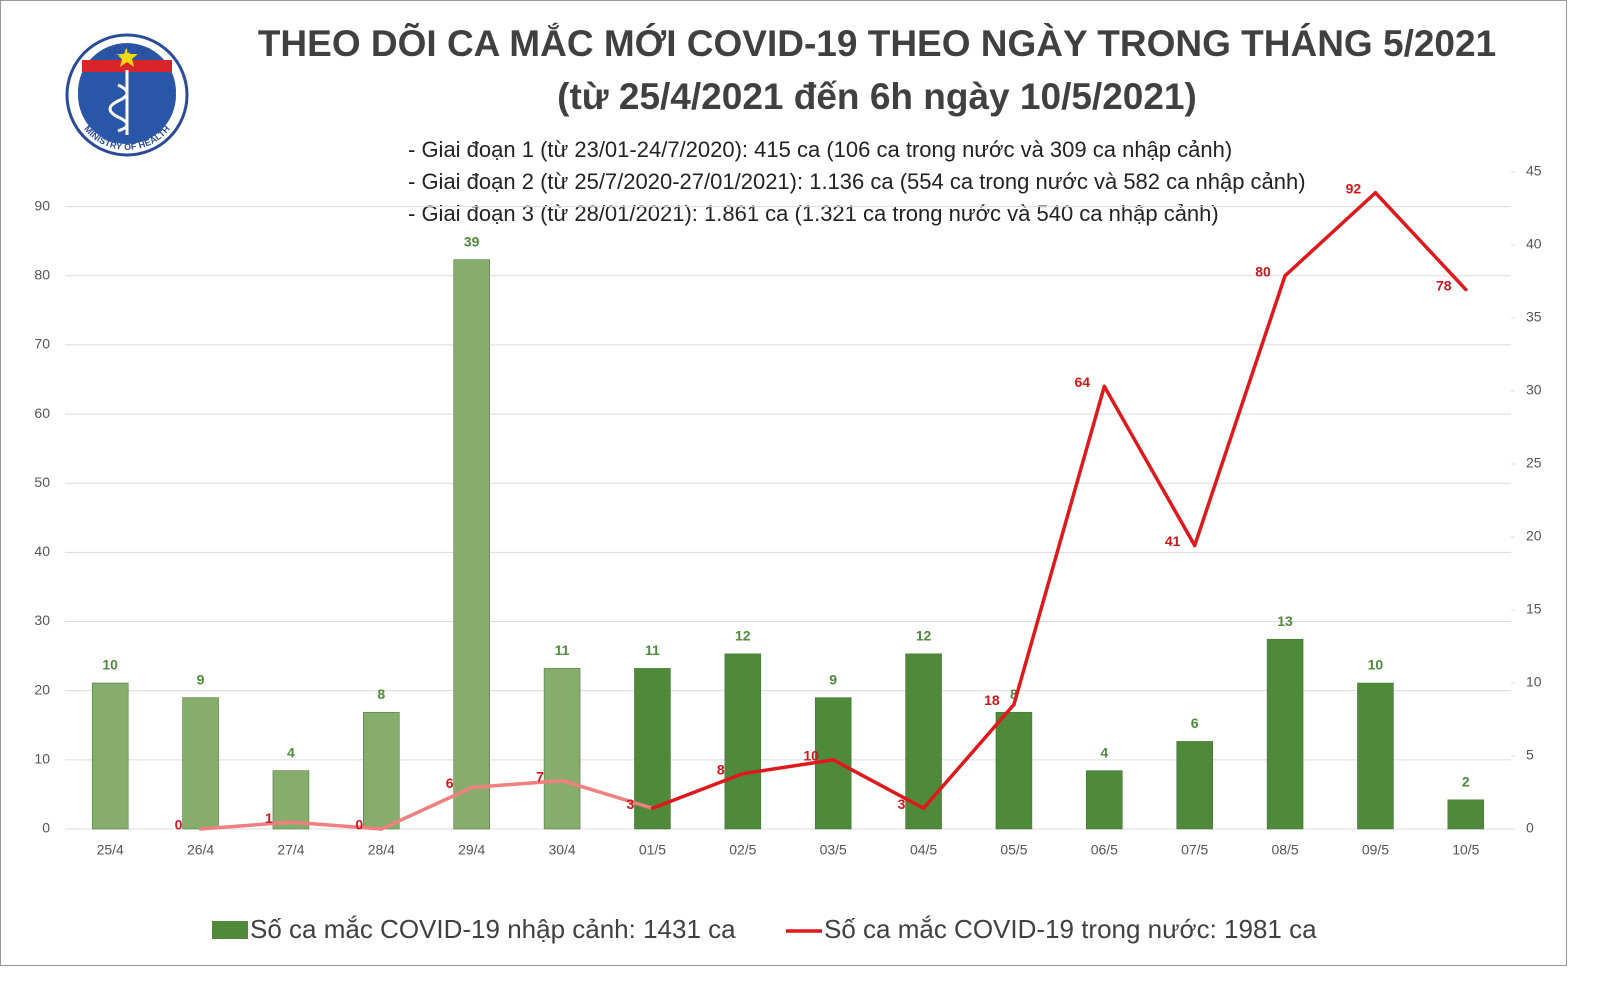 This screenshot has width=1600, height=987. Describe the element at coordinates (42, 205) in the screenshot. I see `y-tick-label: 90` at that location.